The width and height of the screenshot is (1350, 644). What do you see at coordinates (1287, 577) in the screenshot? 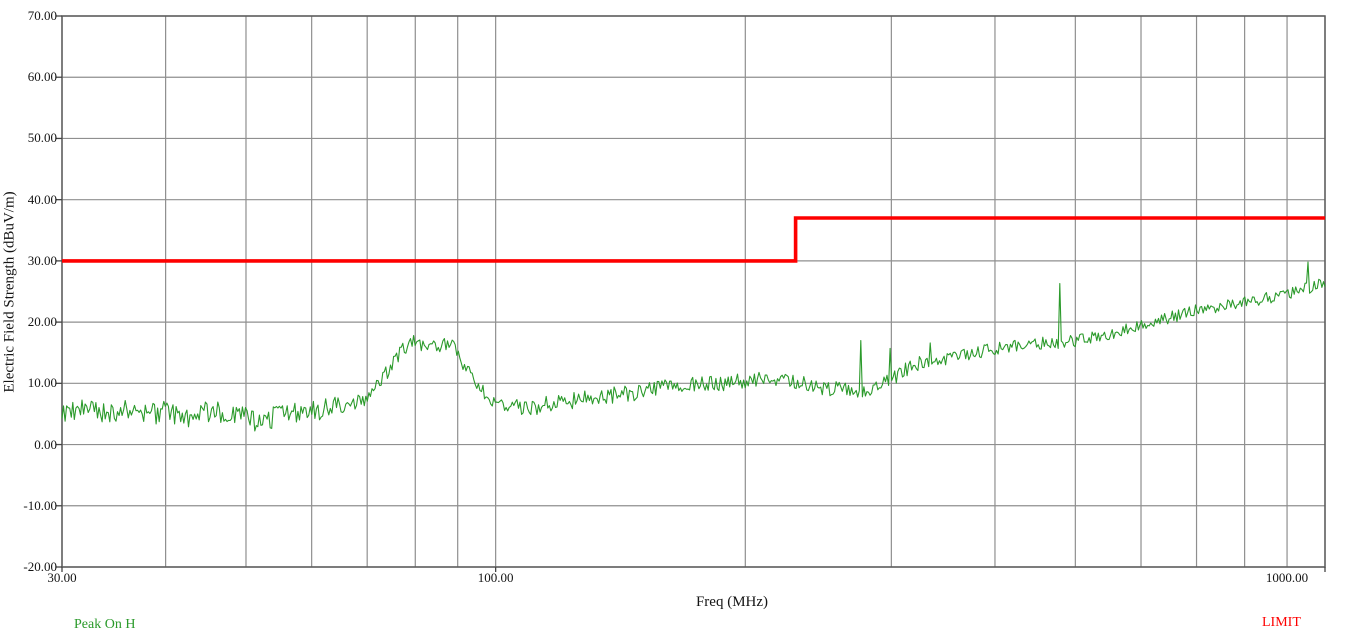
I see `x-tick-label: 1000.00` at bounding box center [1287, 577].